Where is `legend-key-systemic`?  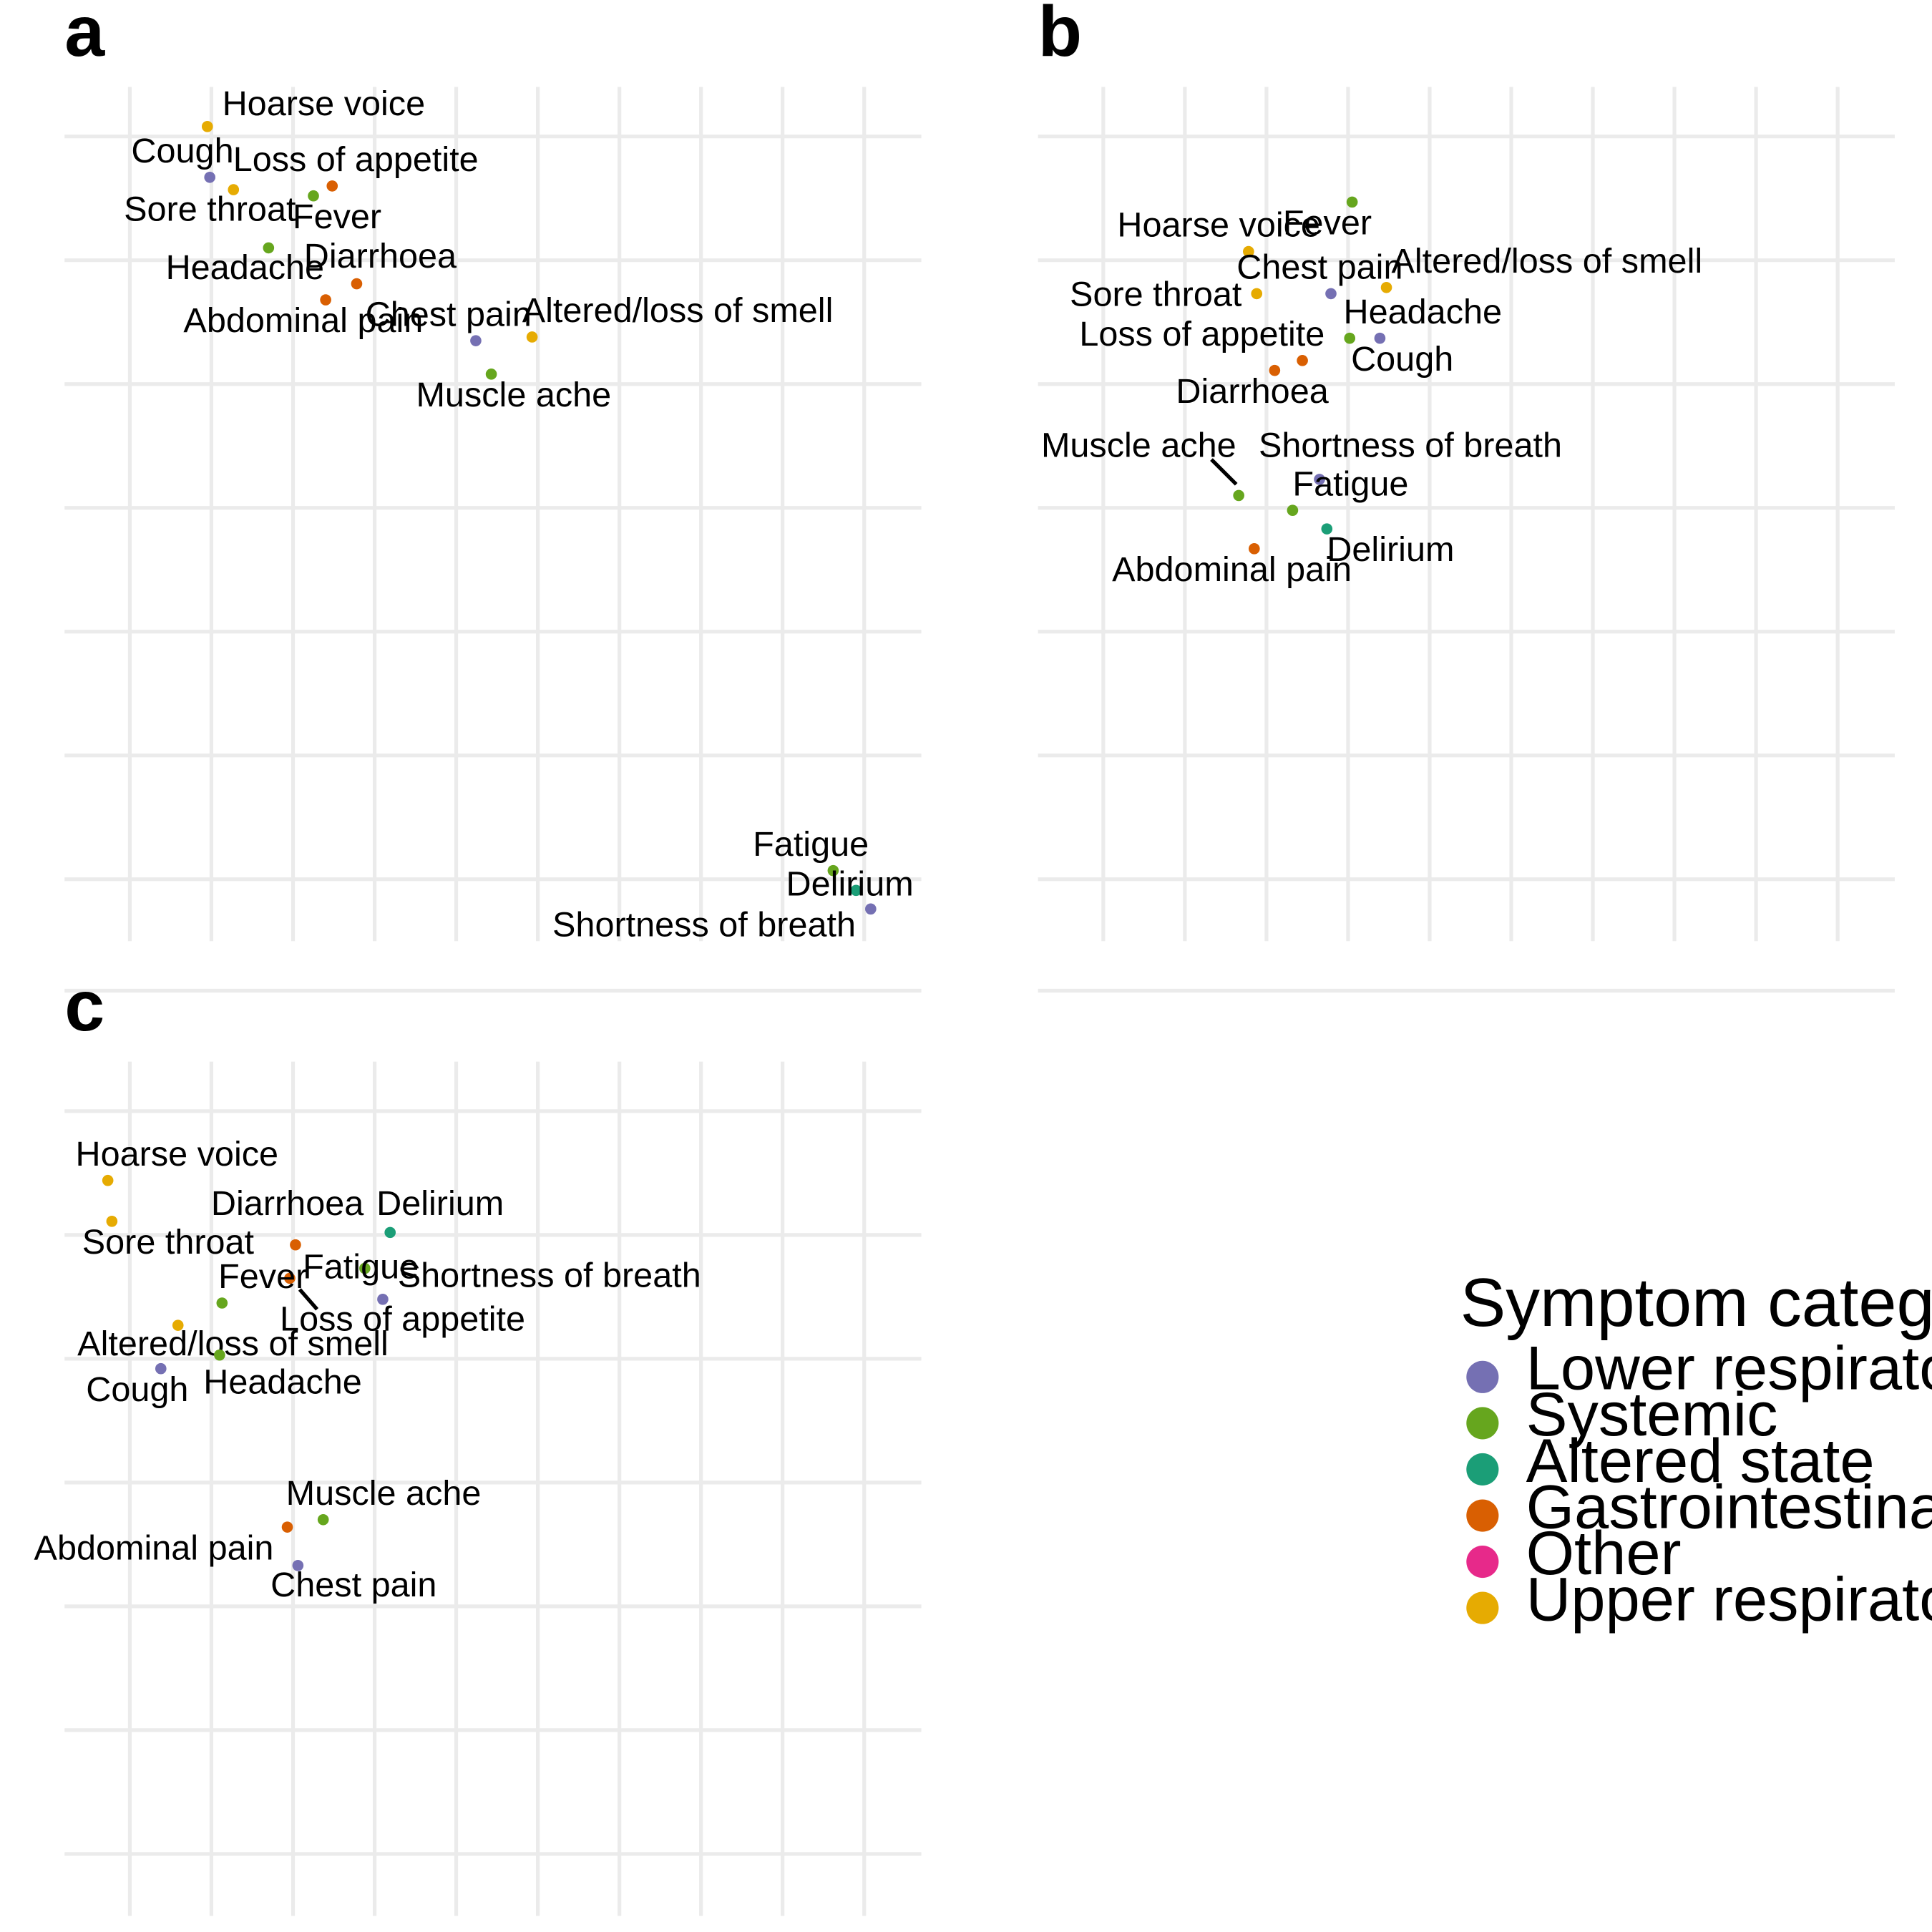
legend-key-systemic is located at coordinates (1482, 1423).